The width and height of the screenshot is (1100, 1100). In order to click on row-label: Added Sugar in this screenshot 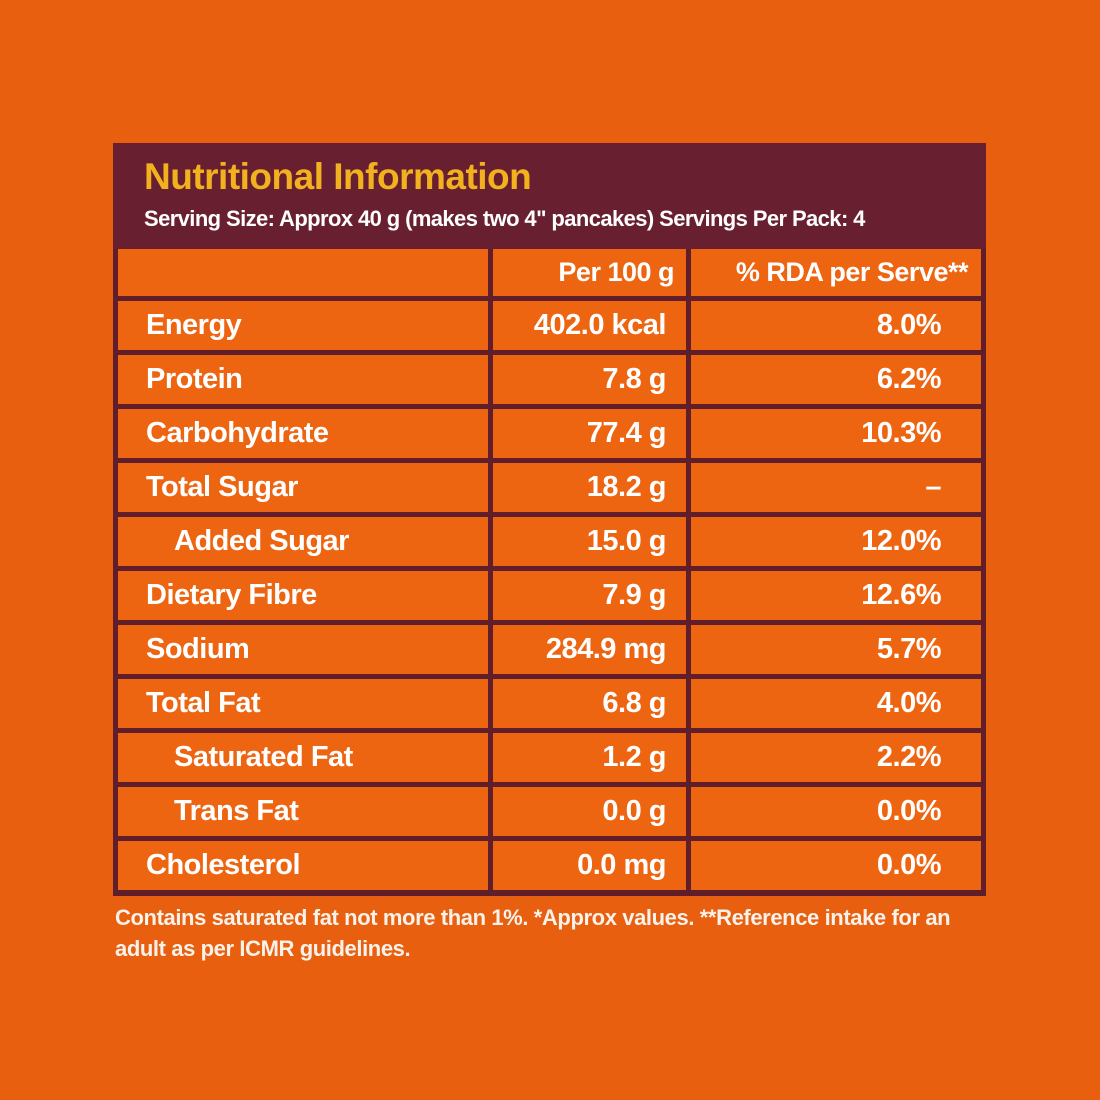, I will do `click(303, 541)`.